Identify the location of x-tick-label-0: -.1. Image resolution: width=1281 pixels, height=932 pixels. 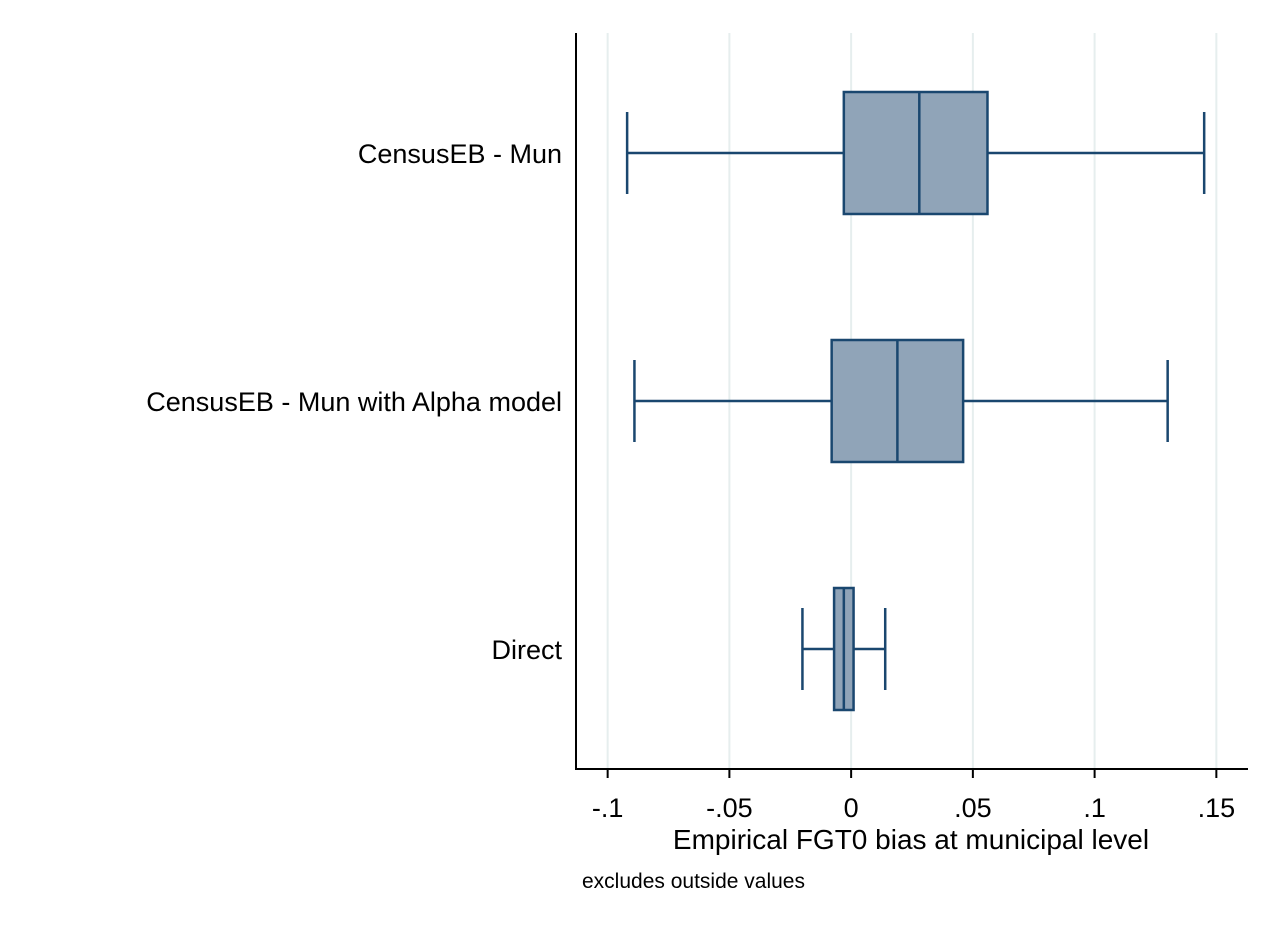
(608, 808).